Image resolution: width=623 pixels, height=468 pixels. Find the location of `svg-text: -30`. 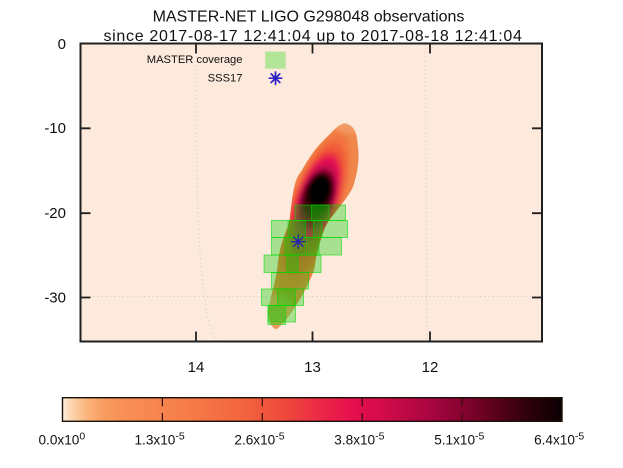

svg-text: -30 is located at coordinates (55, 297).